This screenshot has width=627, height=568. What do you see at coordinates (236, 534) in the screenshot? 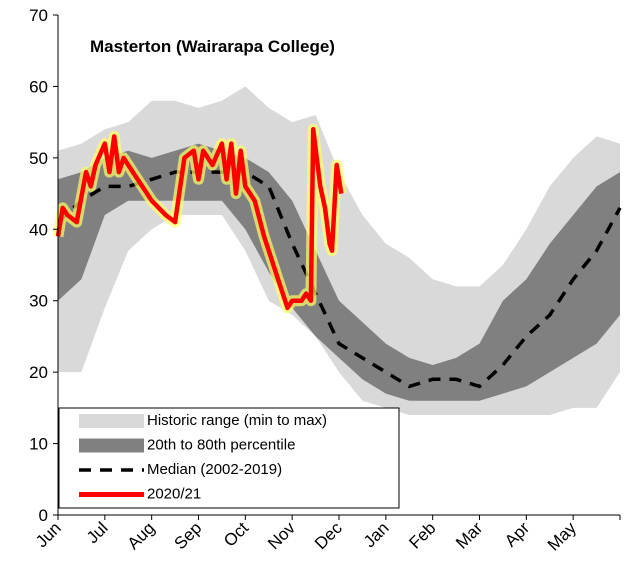
I see `x-tick-label: Oct` at bounding box center [236, 534].